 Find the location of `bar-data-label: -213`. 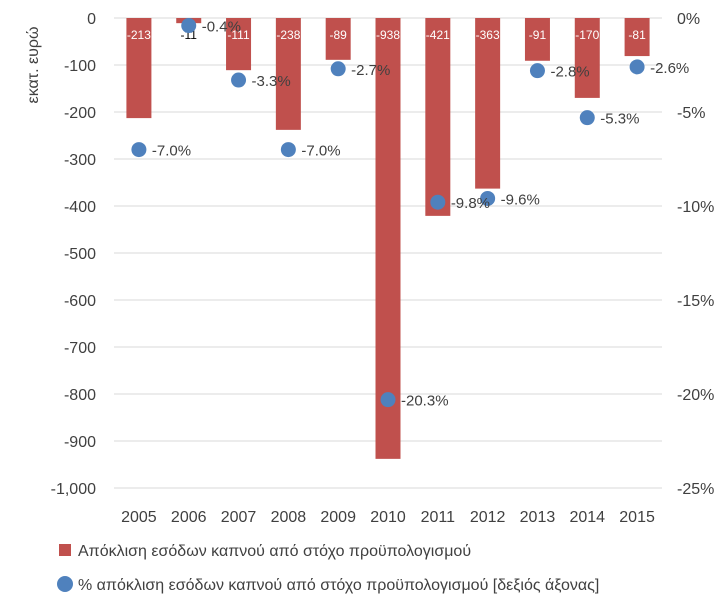

bar-data-label: -213 is located at coordinates (139, 35).